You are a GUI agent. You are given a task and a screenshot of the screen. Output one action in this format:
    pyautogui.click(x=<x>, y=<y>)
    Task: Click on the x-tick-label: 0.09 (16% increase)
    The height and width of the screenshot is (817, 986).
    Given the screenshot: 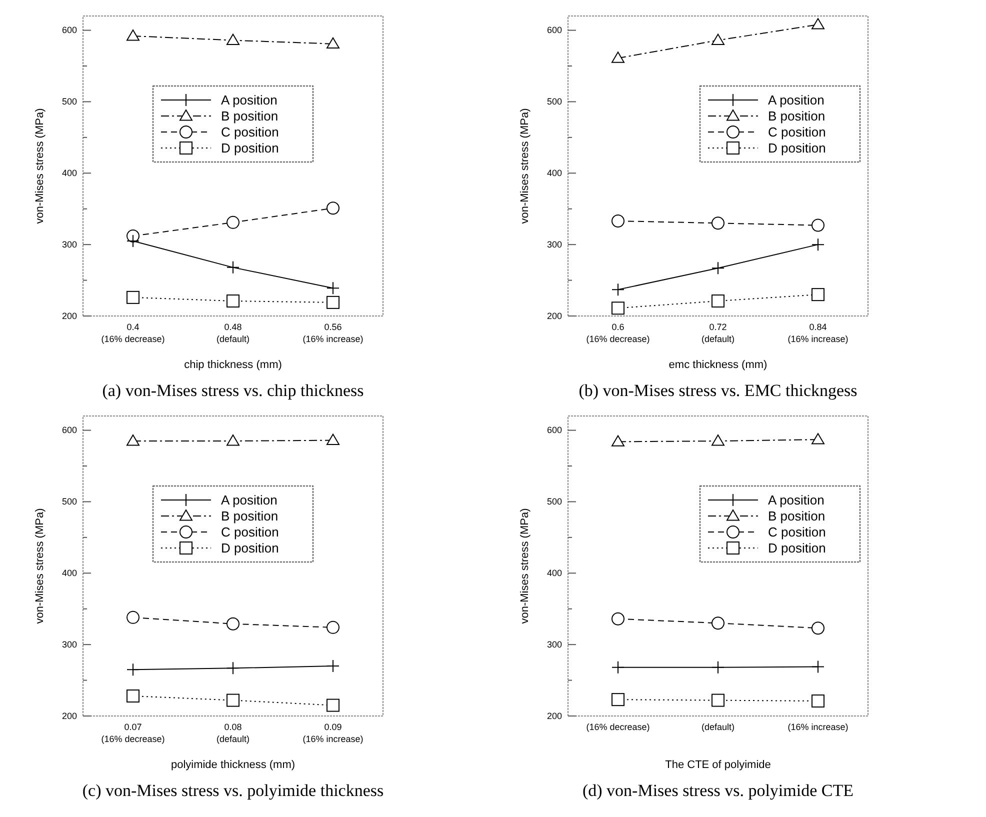 What is the action you would take?
    pyautogui.click(x=333, y=733)
    